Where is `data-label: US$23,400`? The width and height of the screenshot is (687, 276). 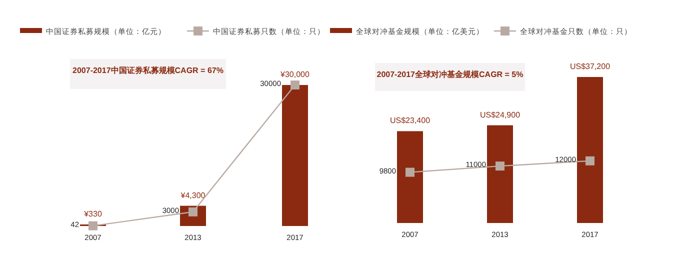 data-label: US$23,400 is located at coordinates (410, 121).